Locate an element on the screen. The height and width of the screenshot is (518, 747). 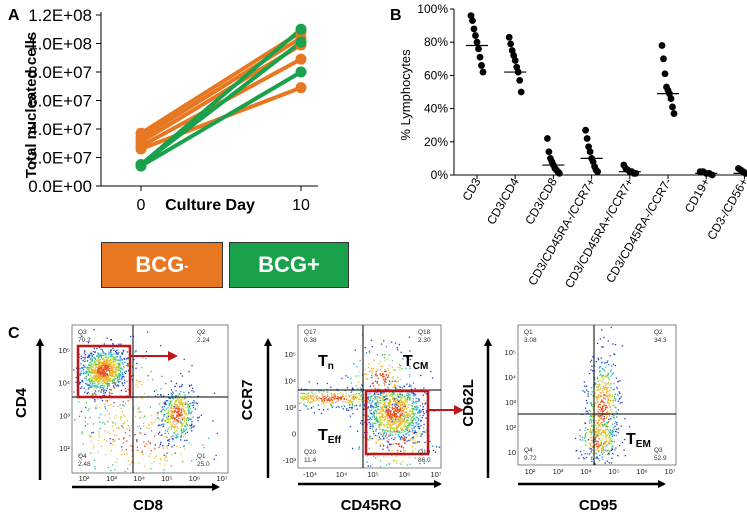
flow2-frame is located at coordinates (369, 396).